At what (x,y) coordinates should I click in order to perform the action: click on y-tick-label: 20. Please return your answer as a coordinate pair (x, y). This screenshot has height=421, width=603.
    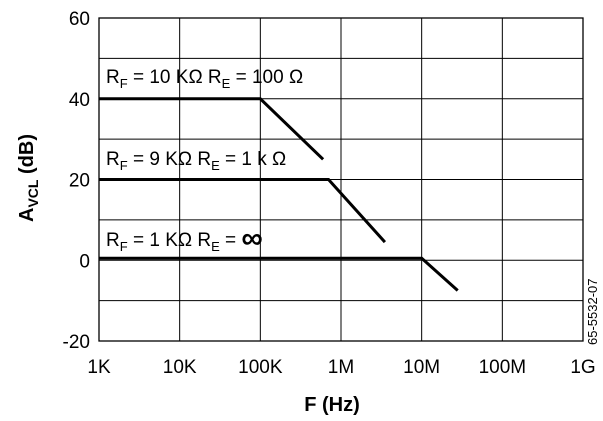
    Looking at the image, I should click on (79, 181).